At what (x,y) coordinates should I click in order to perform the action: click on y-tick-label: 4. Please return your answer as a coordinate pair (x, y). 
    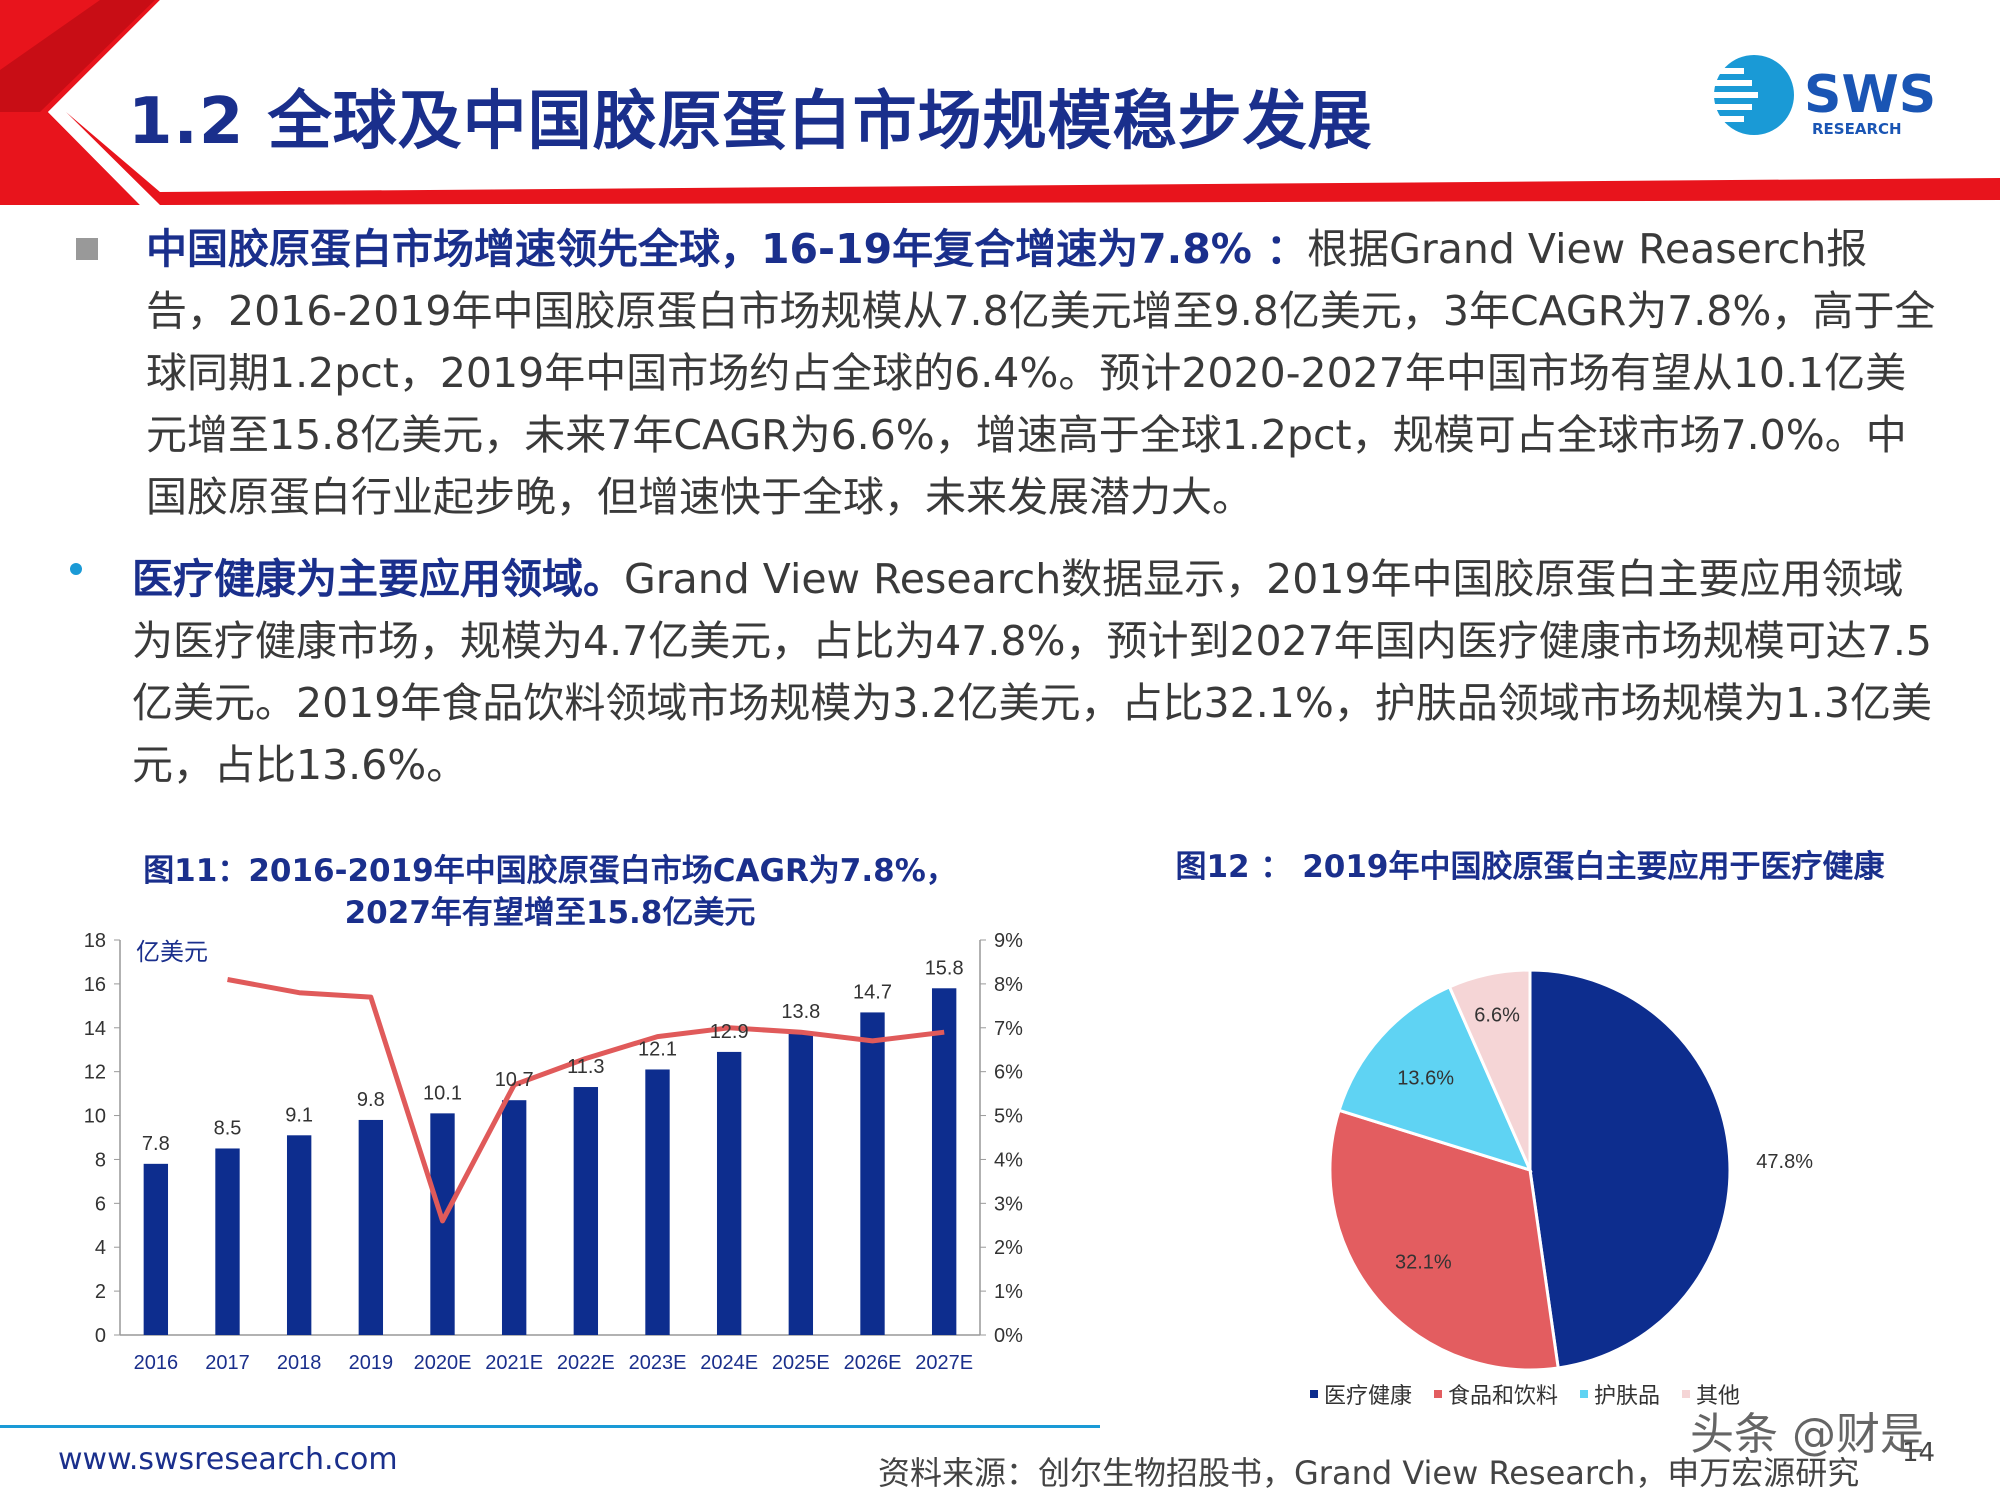
    Looking at the image, I should click on (100, 1248).